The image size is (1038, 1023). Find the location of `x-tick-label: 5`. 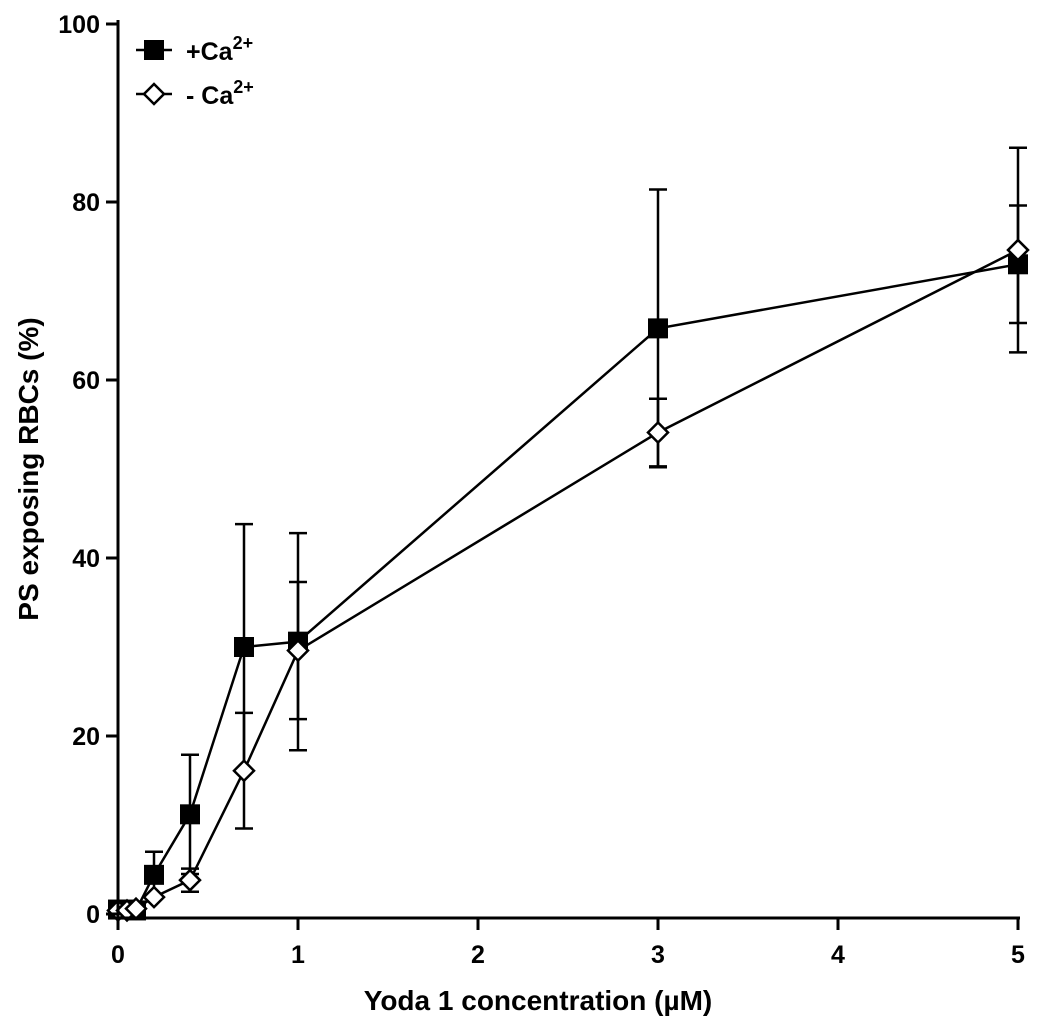

x-tick-label: 5 is located at coordinates (1018, 955).